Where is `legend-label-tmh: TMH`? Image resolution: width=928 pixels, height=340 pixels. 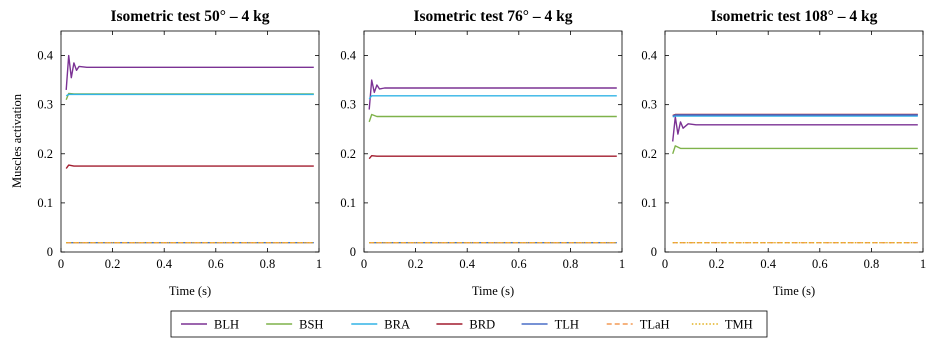
legend-label-tmh: TMH is located at coordinates (739, 325).